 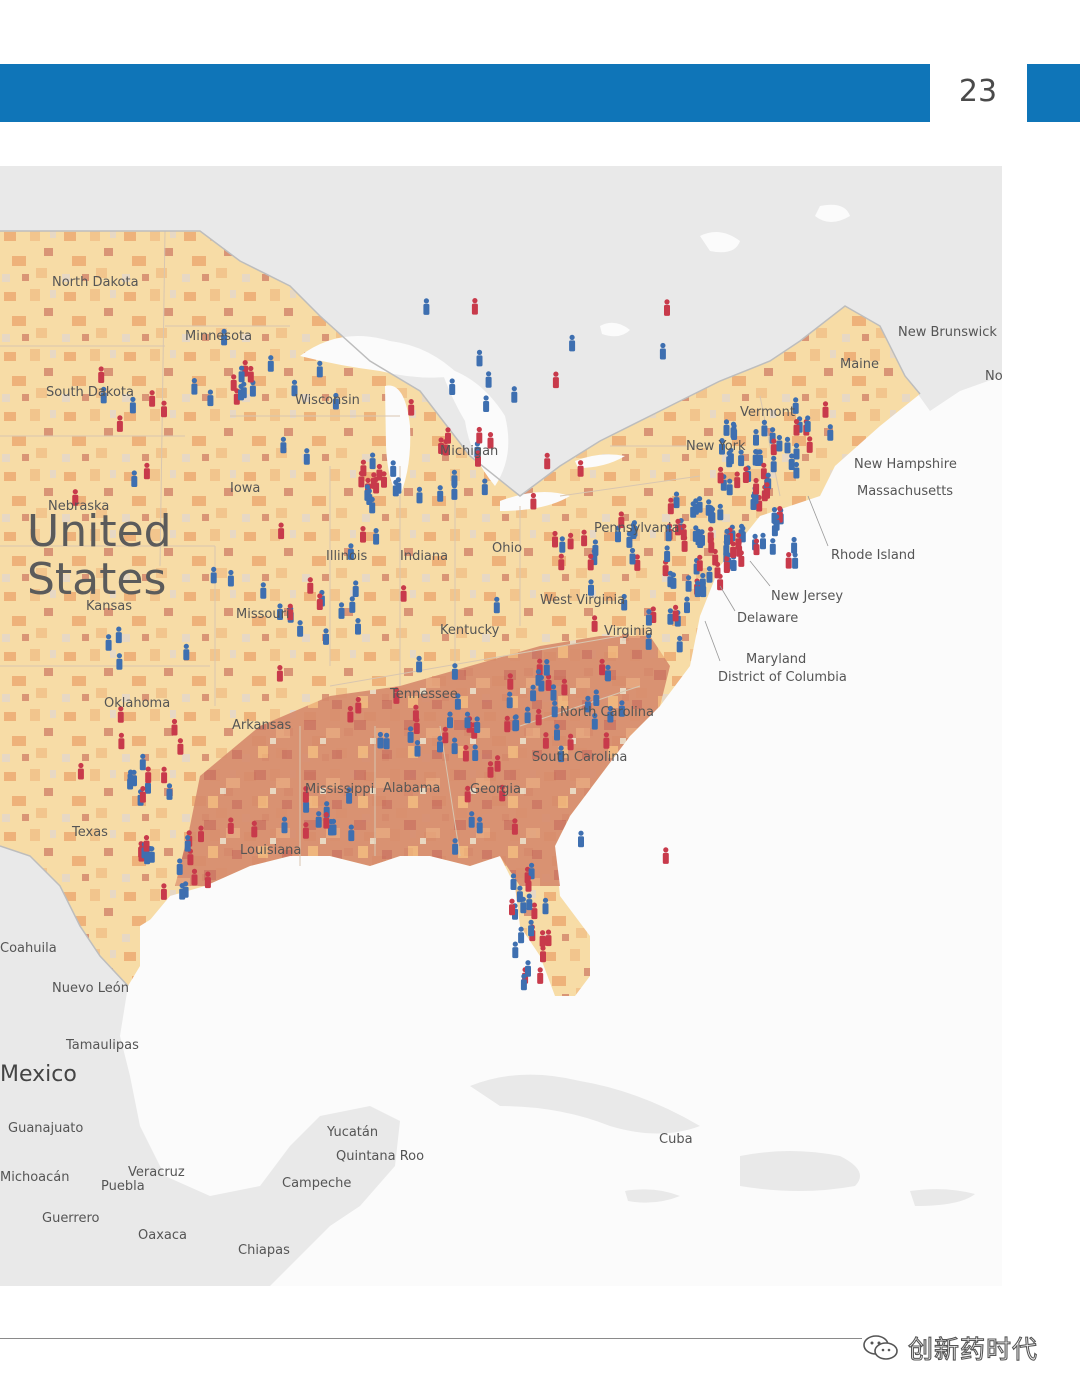 What do you see at coordinates (38, 1074) in the screenshot?
I see `label-mexico: Mexico` at bounding box center [38, 1074].